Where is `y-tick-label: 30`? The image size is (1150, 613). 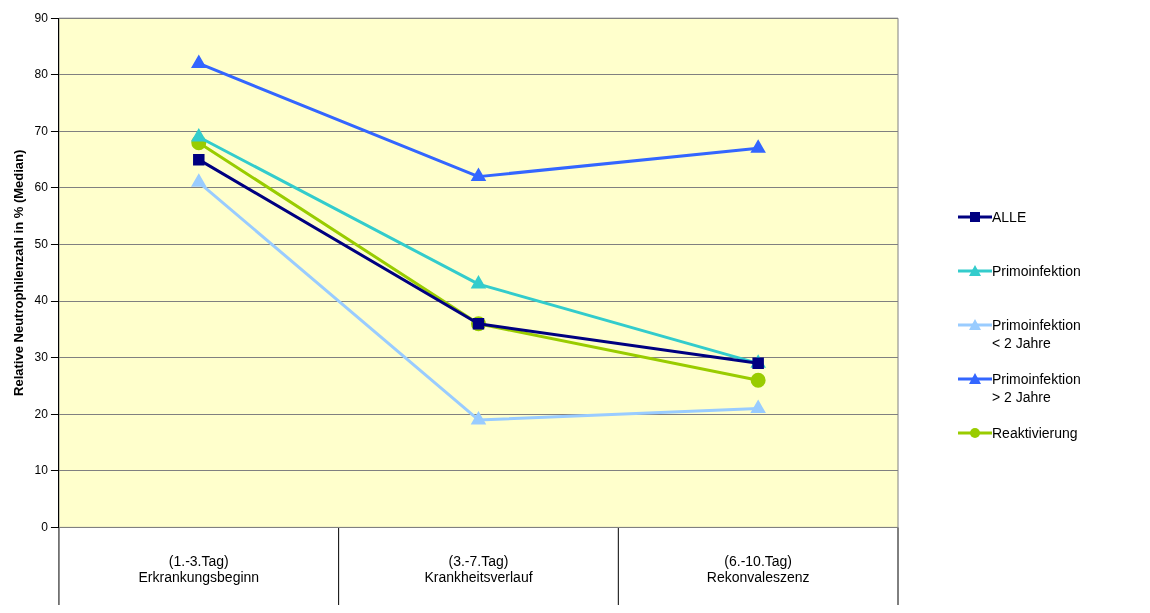 y-tick-label: 30 is located at coordinates (41, 356).